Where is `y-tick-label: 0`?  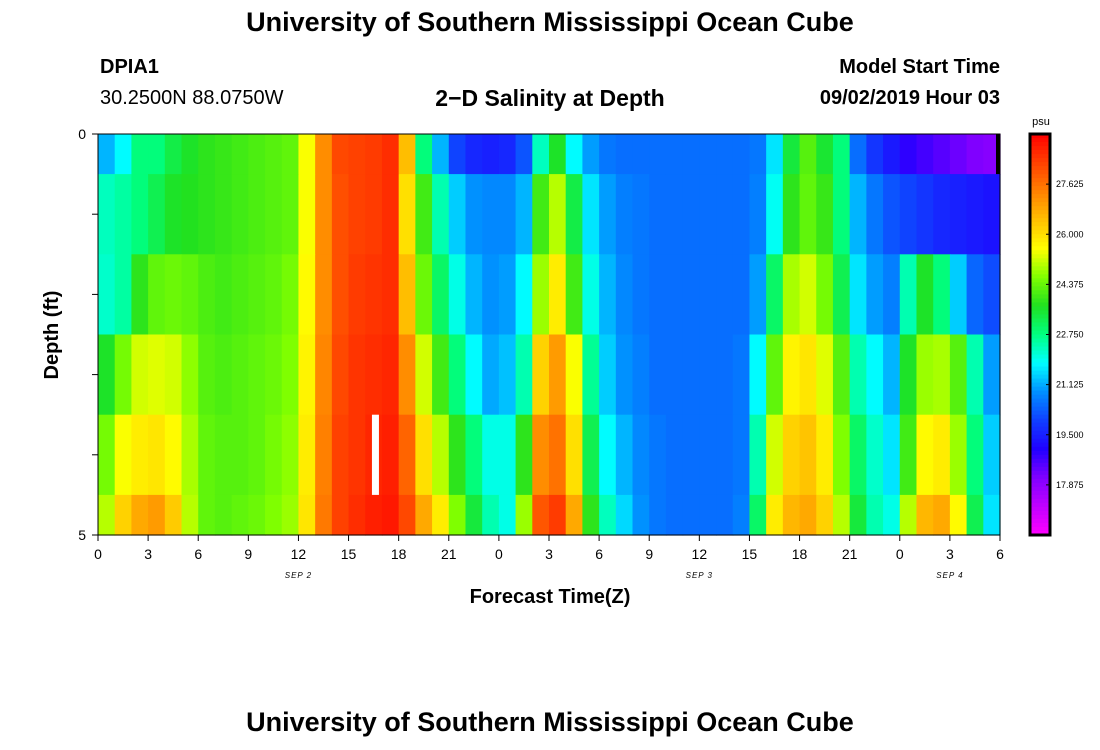 y-tick-label: 0 is located at coordinates (82, 134).